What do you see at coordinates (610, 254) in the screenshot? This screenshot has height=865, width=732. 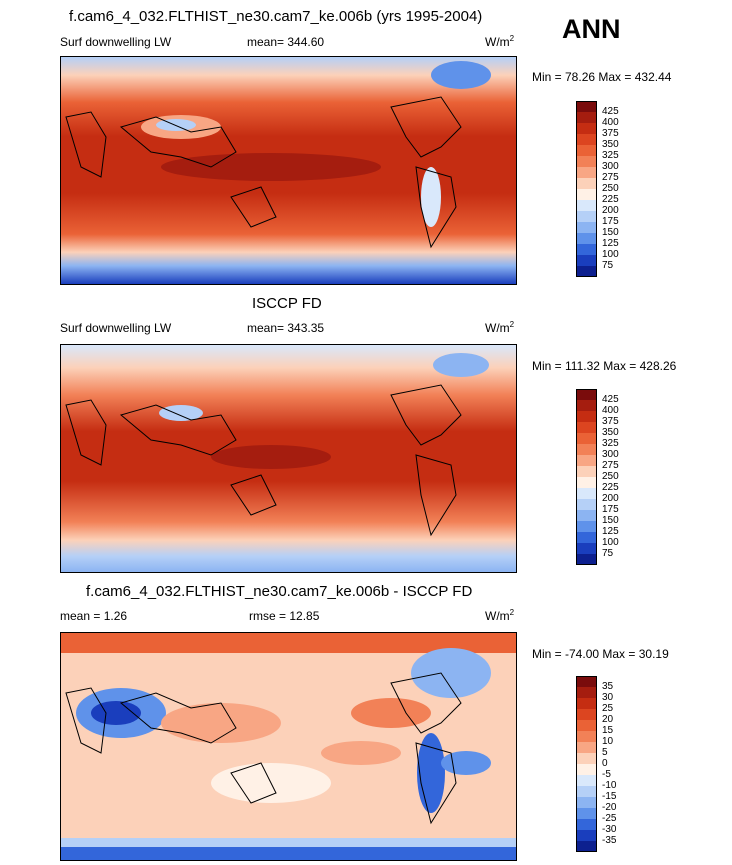 I see `panel1-colorbar-tick: 100` at bounding box center [610, 254].